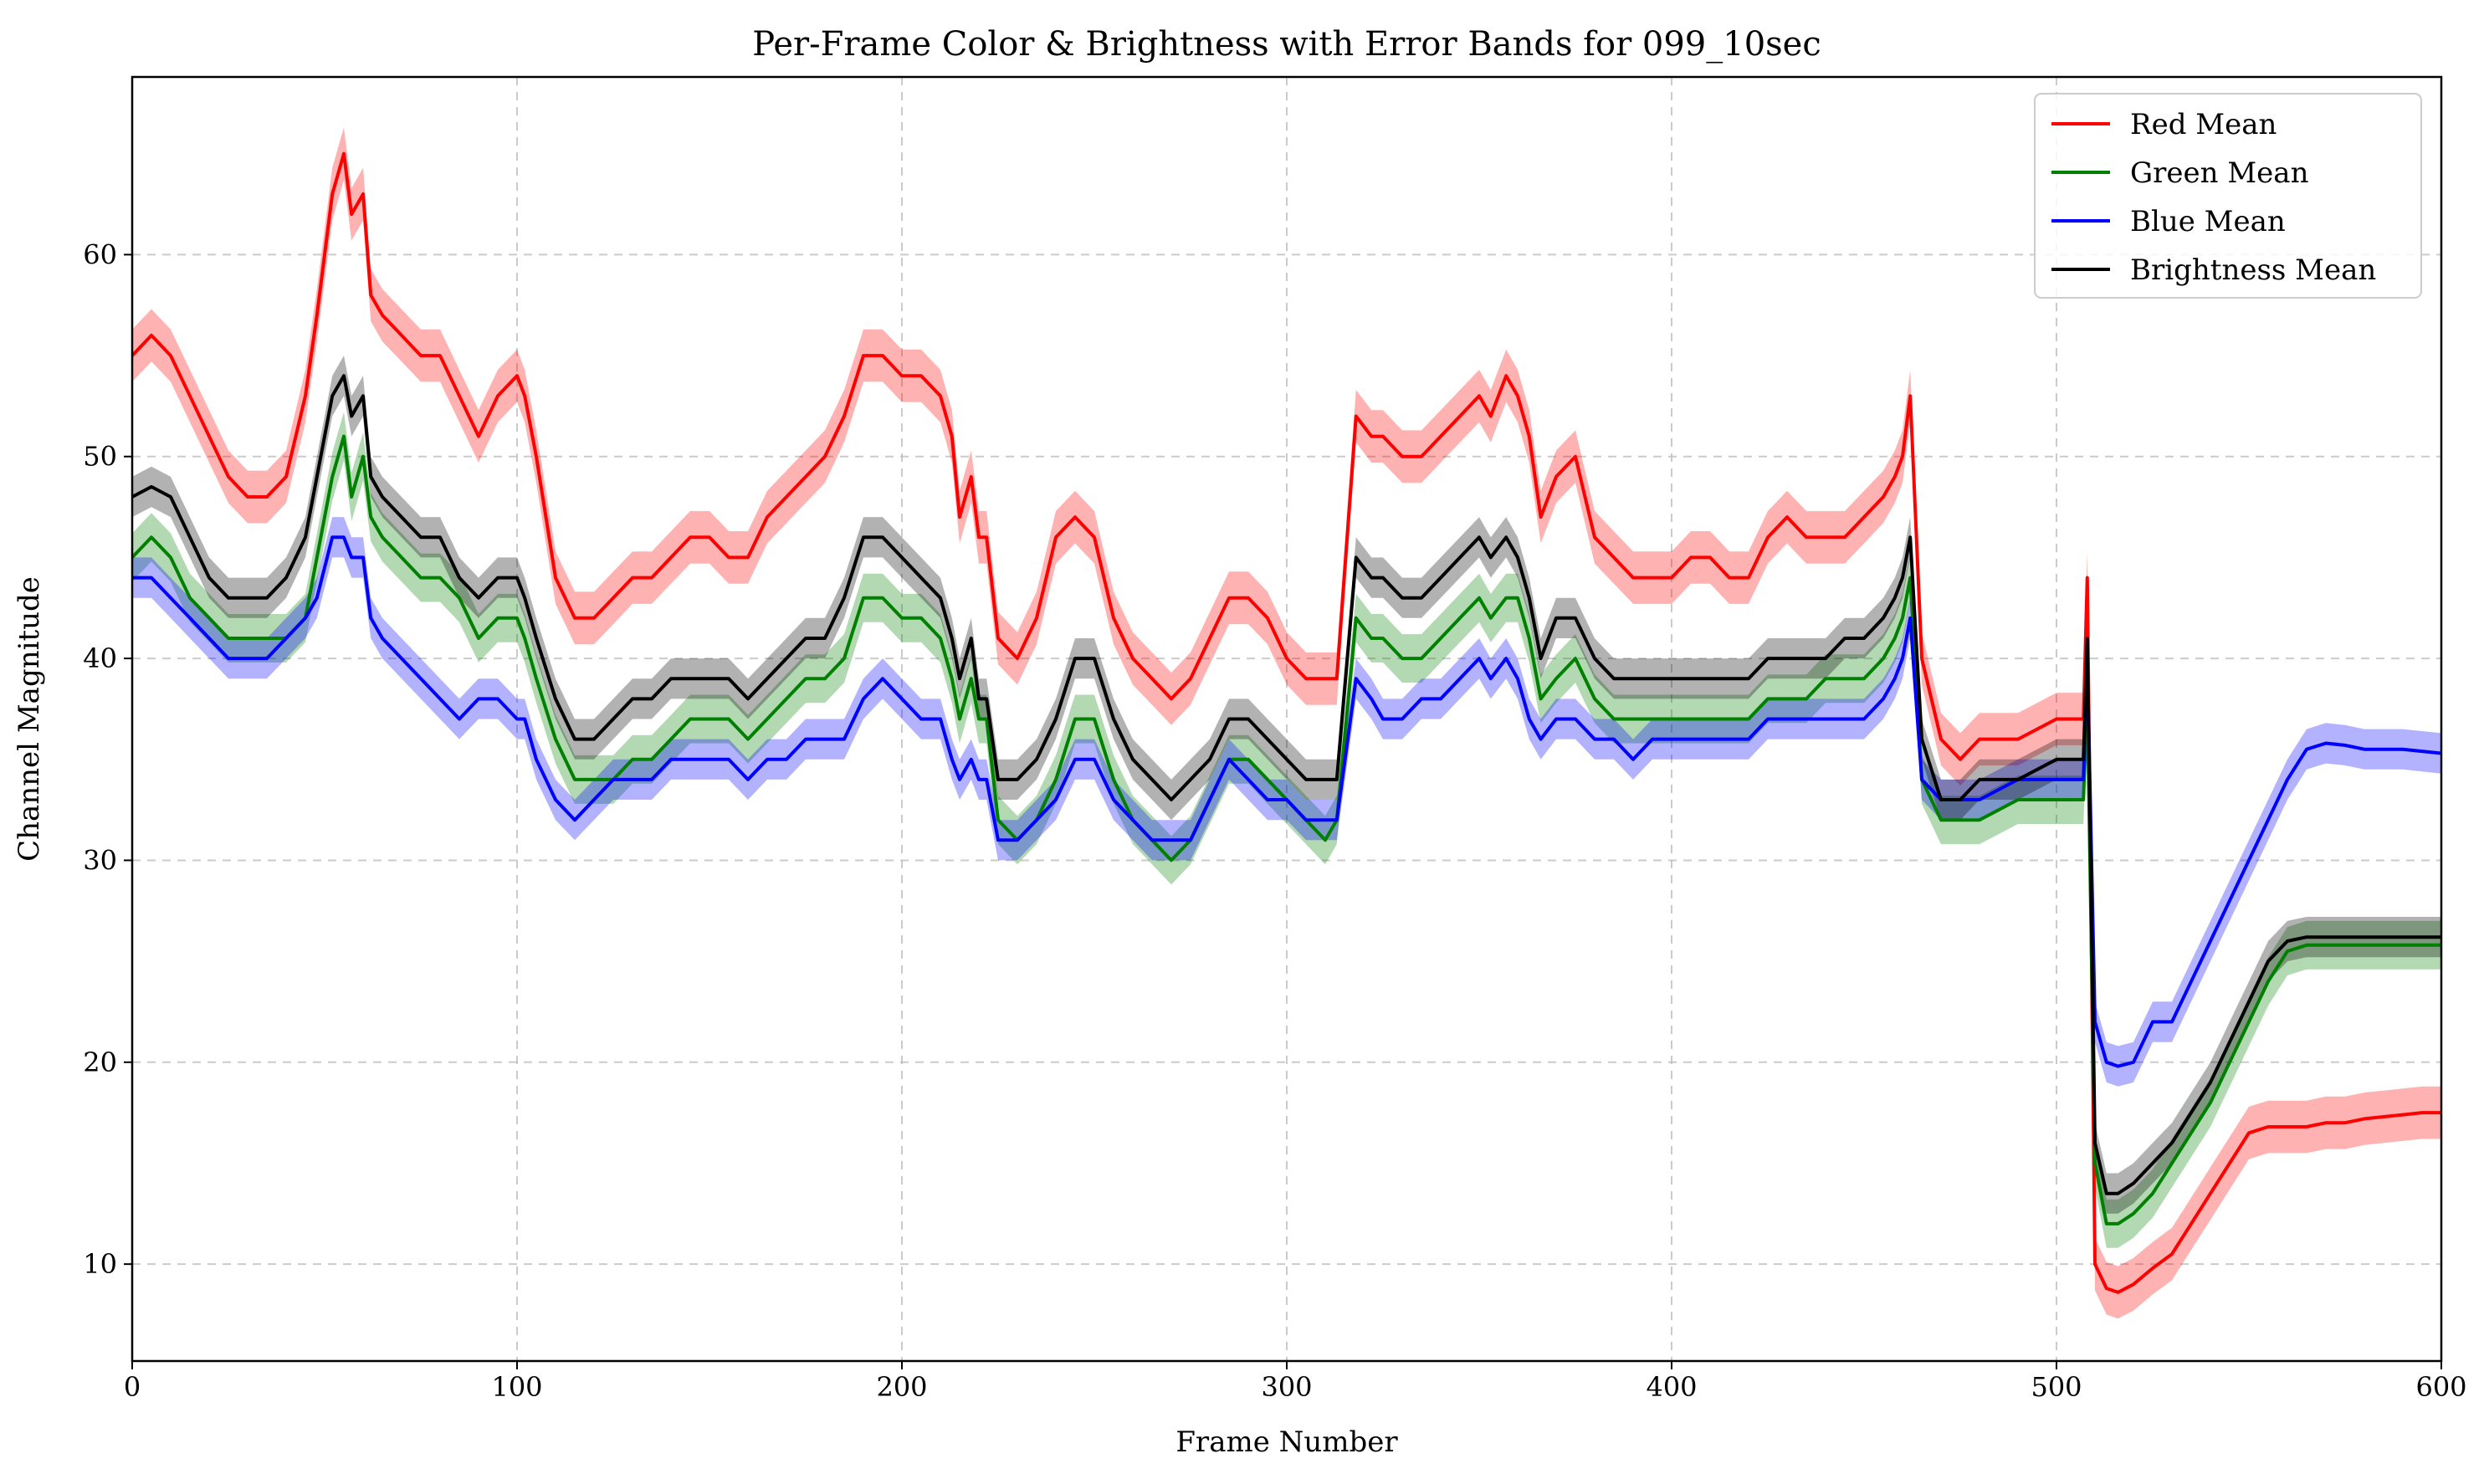 Image resolution: width=2484 pixels, height=1484 pixels. I want to click on x-axis-label: Frame Number, so click(1286, 1442).